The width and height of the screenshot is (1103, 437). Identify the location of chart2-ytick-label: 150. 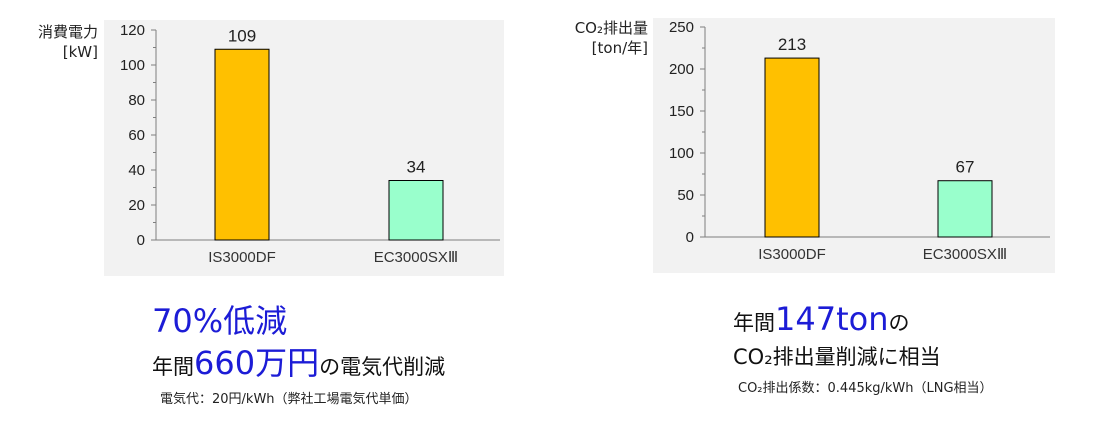
(681, 111).